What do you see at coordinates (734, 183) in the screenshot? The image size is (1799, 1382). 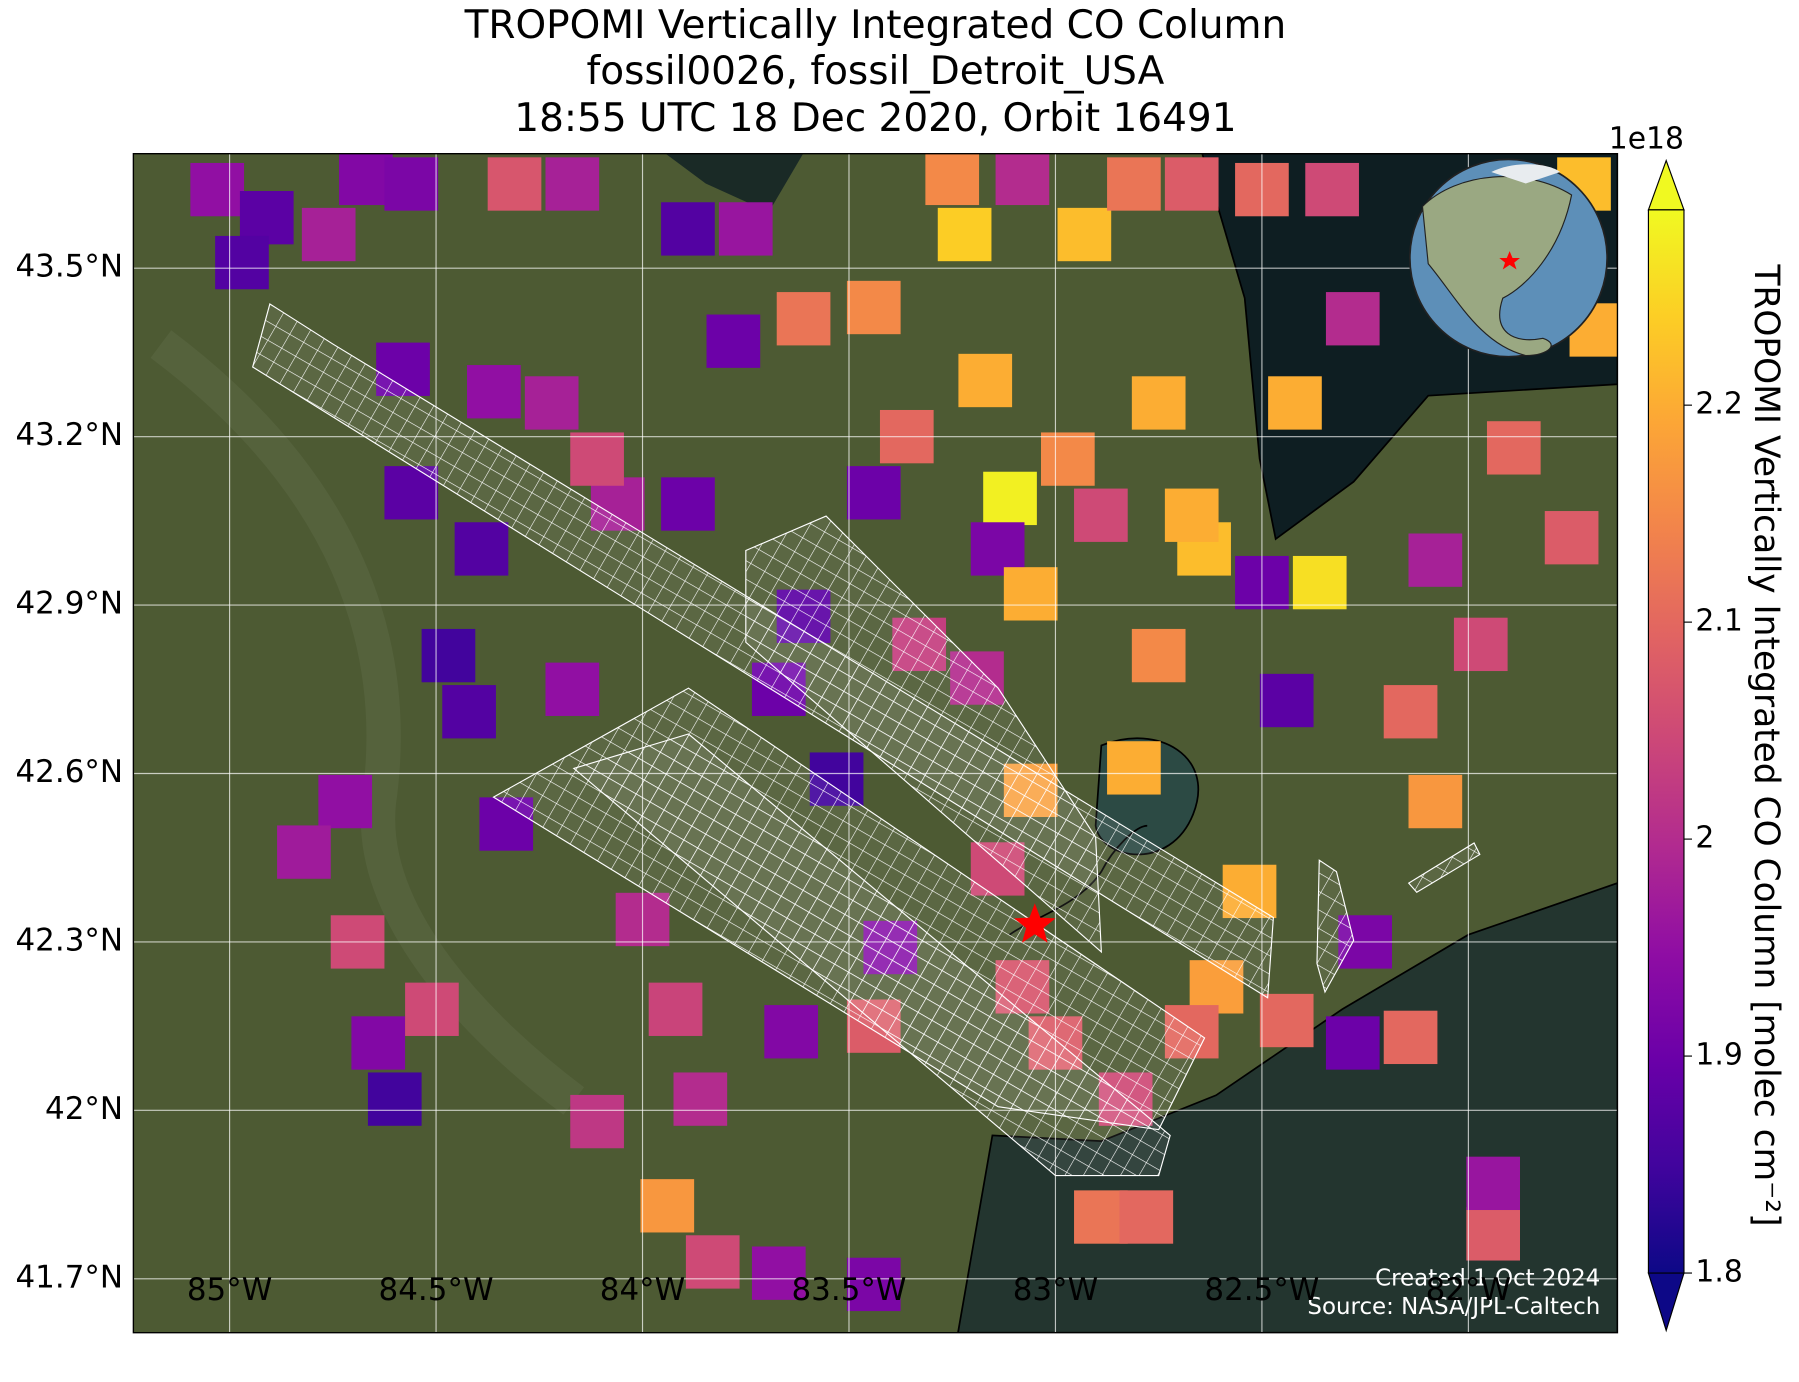 I see `saginaw-bay` at bounding box center [734, 183].